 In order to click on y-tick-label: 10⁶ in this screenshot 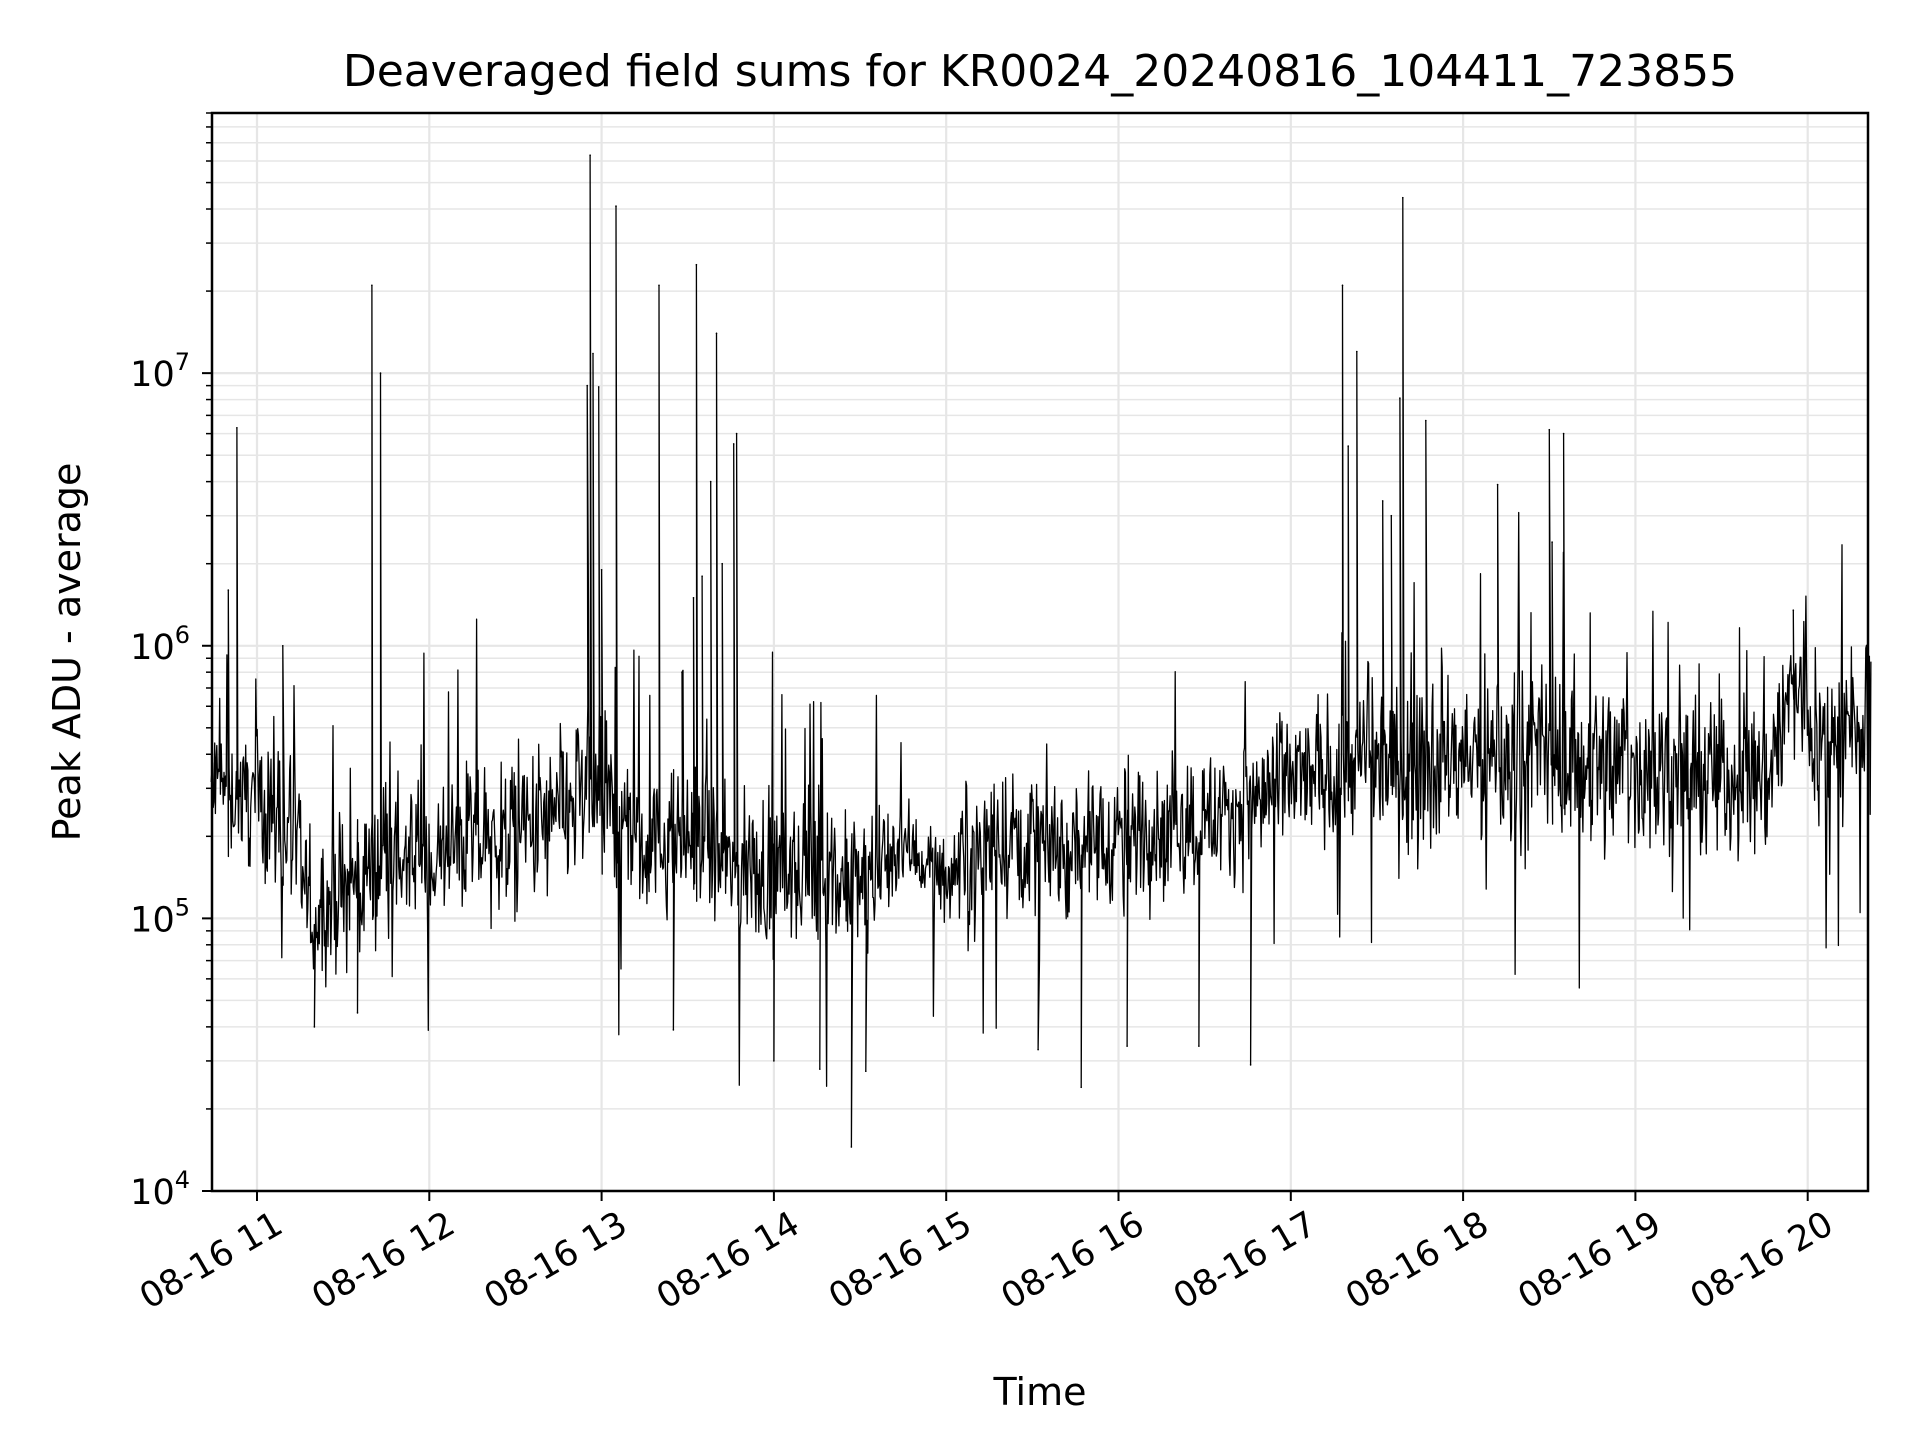, I will do `click(160, 644)`.